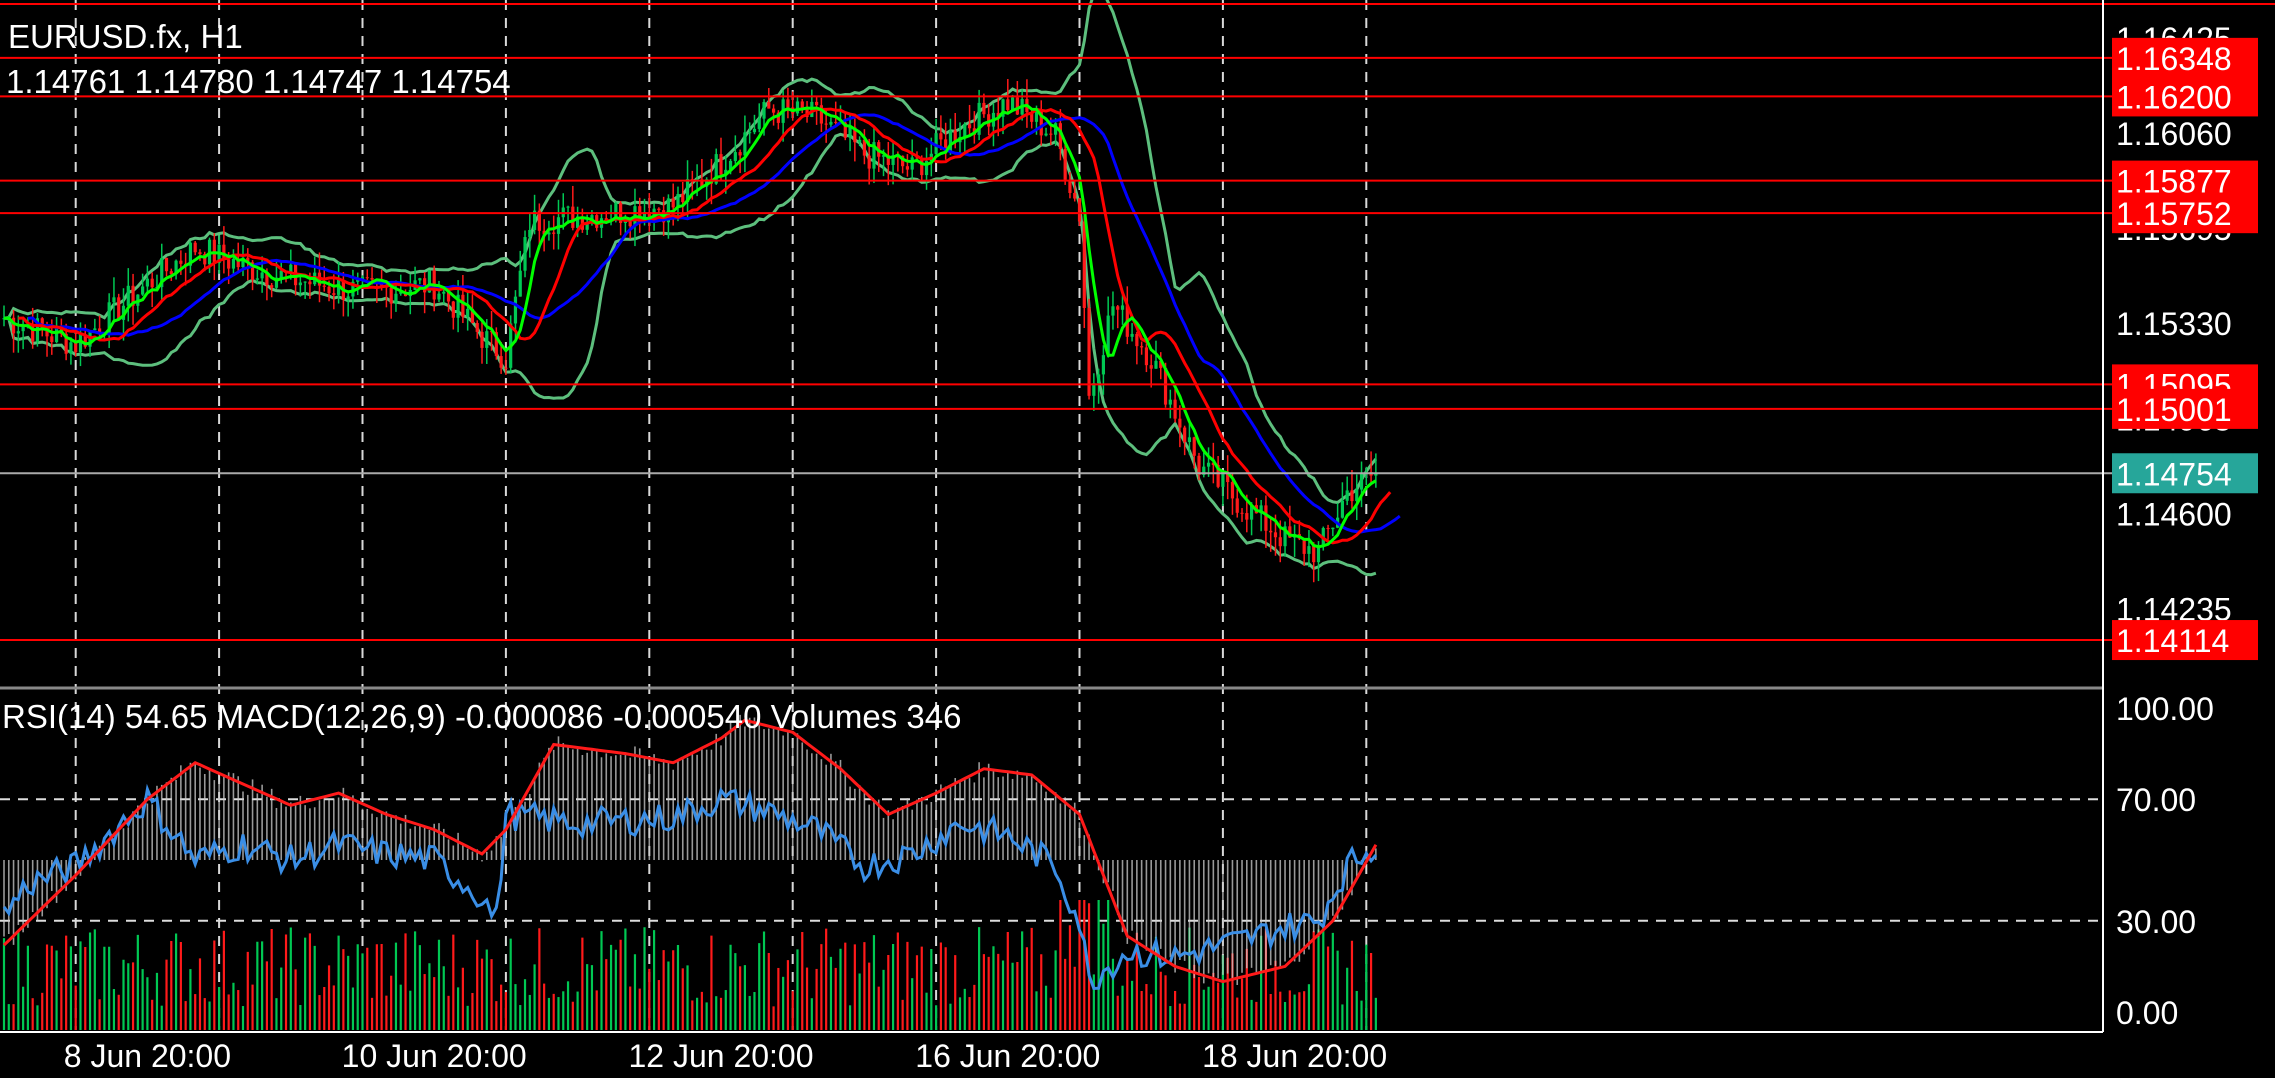 This screenshot has width=2275, height=1078. What do you see at coordinates (2147, 1013) in the screenshot?
I see `indicator-tick-label: 0.00` at bounding box center [2147, 1013].